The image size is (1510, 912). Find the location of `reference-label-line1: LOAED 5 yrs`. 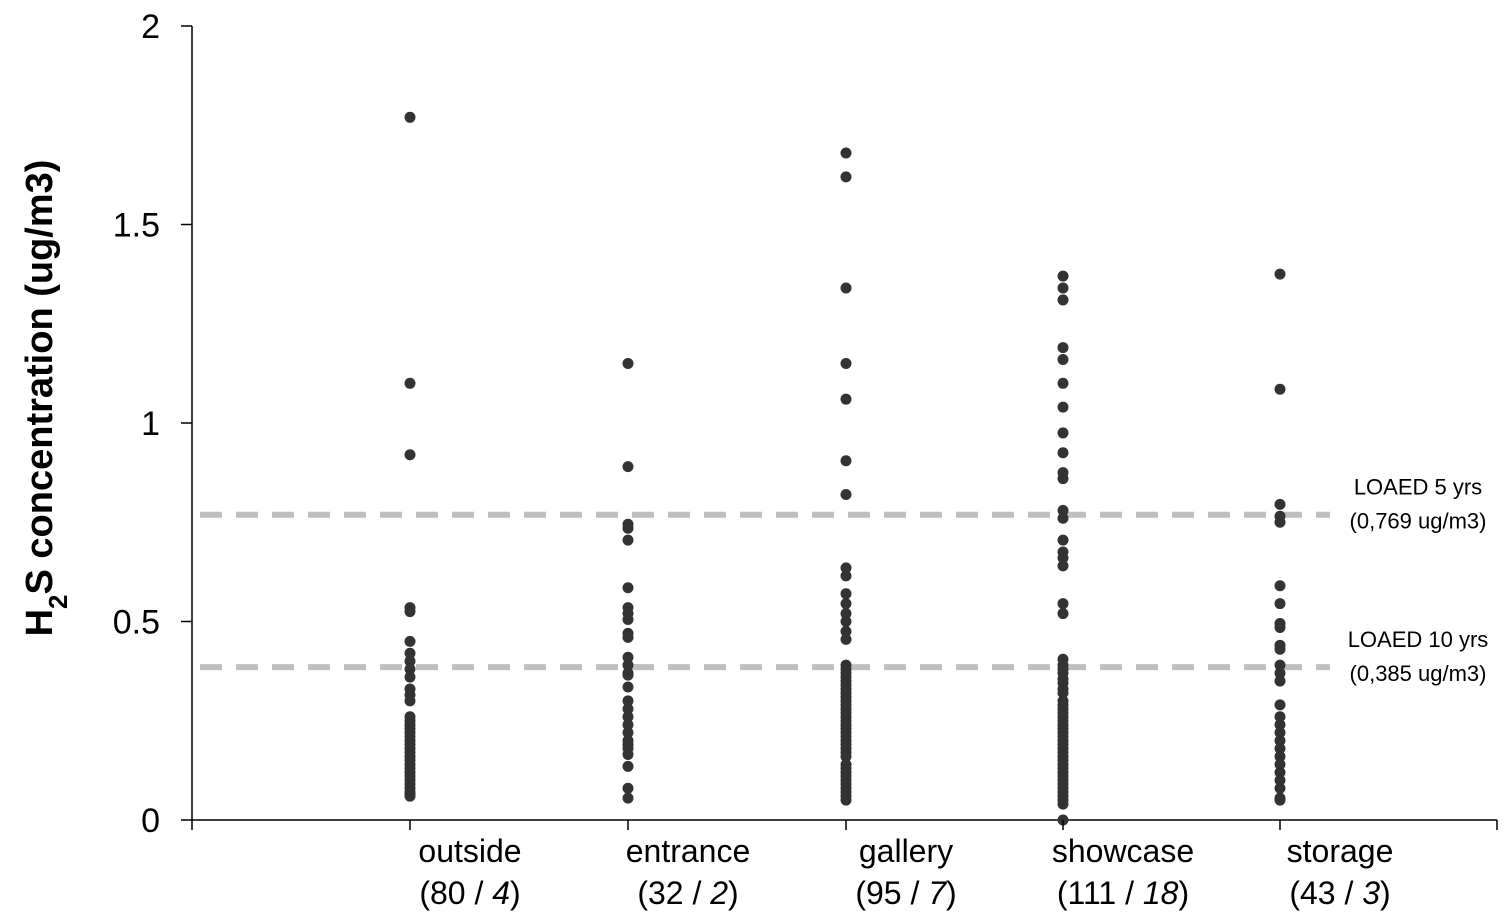

reference-label-line1: LOAED 5 yrs is located at coordinates (1418, 487).